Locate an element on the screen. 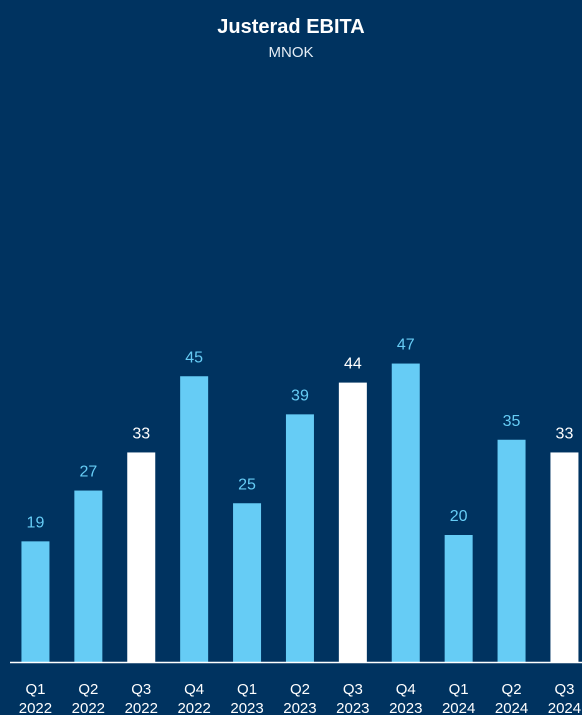 The width and height of the screenshot is (582, 715). x-tick-label-quarter-2: Q3 is located at coordinates (141, 689).